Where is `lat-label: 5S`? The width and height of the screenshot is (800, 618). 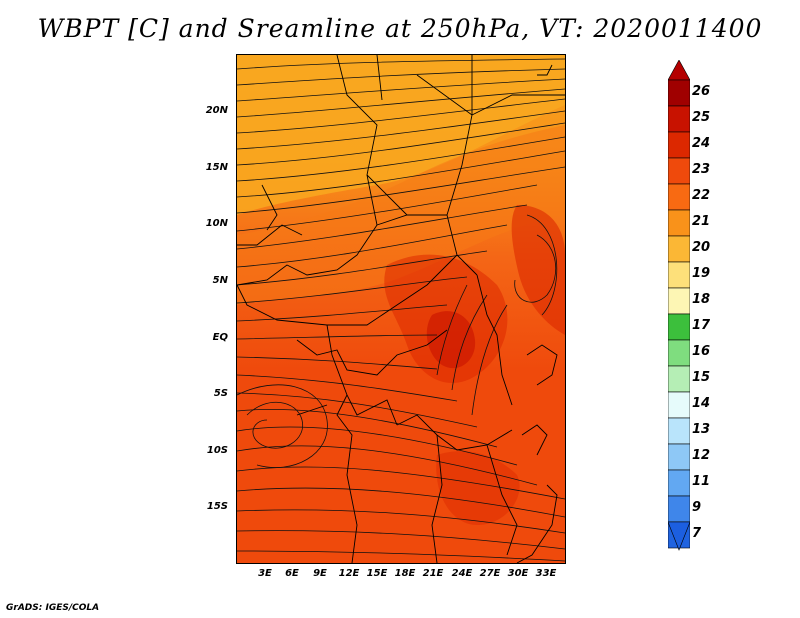 lat-label: 5S is located at coordinates (220, 393).